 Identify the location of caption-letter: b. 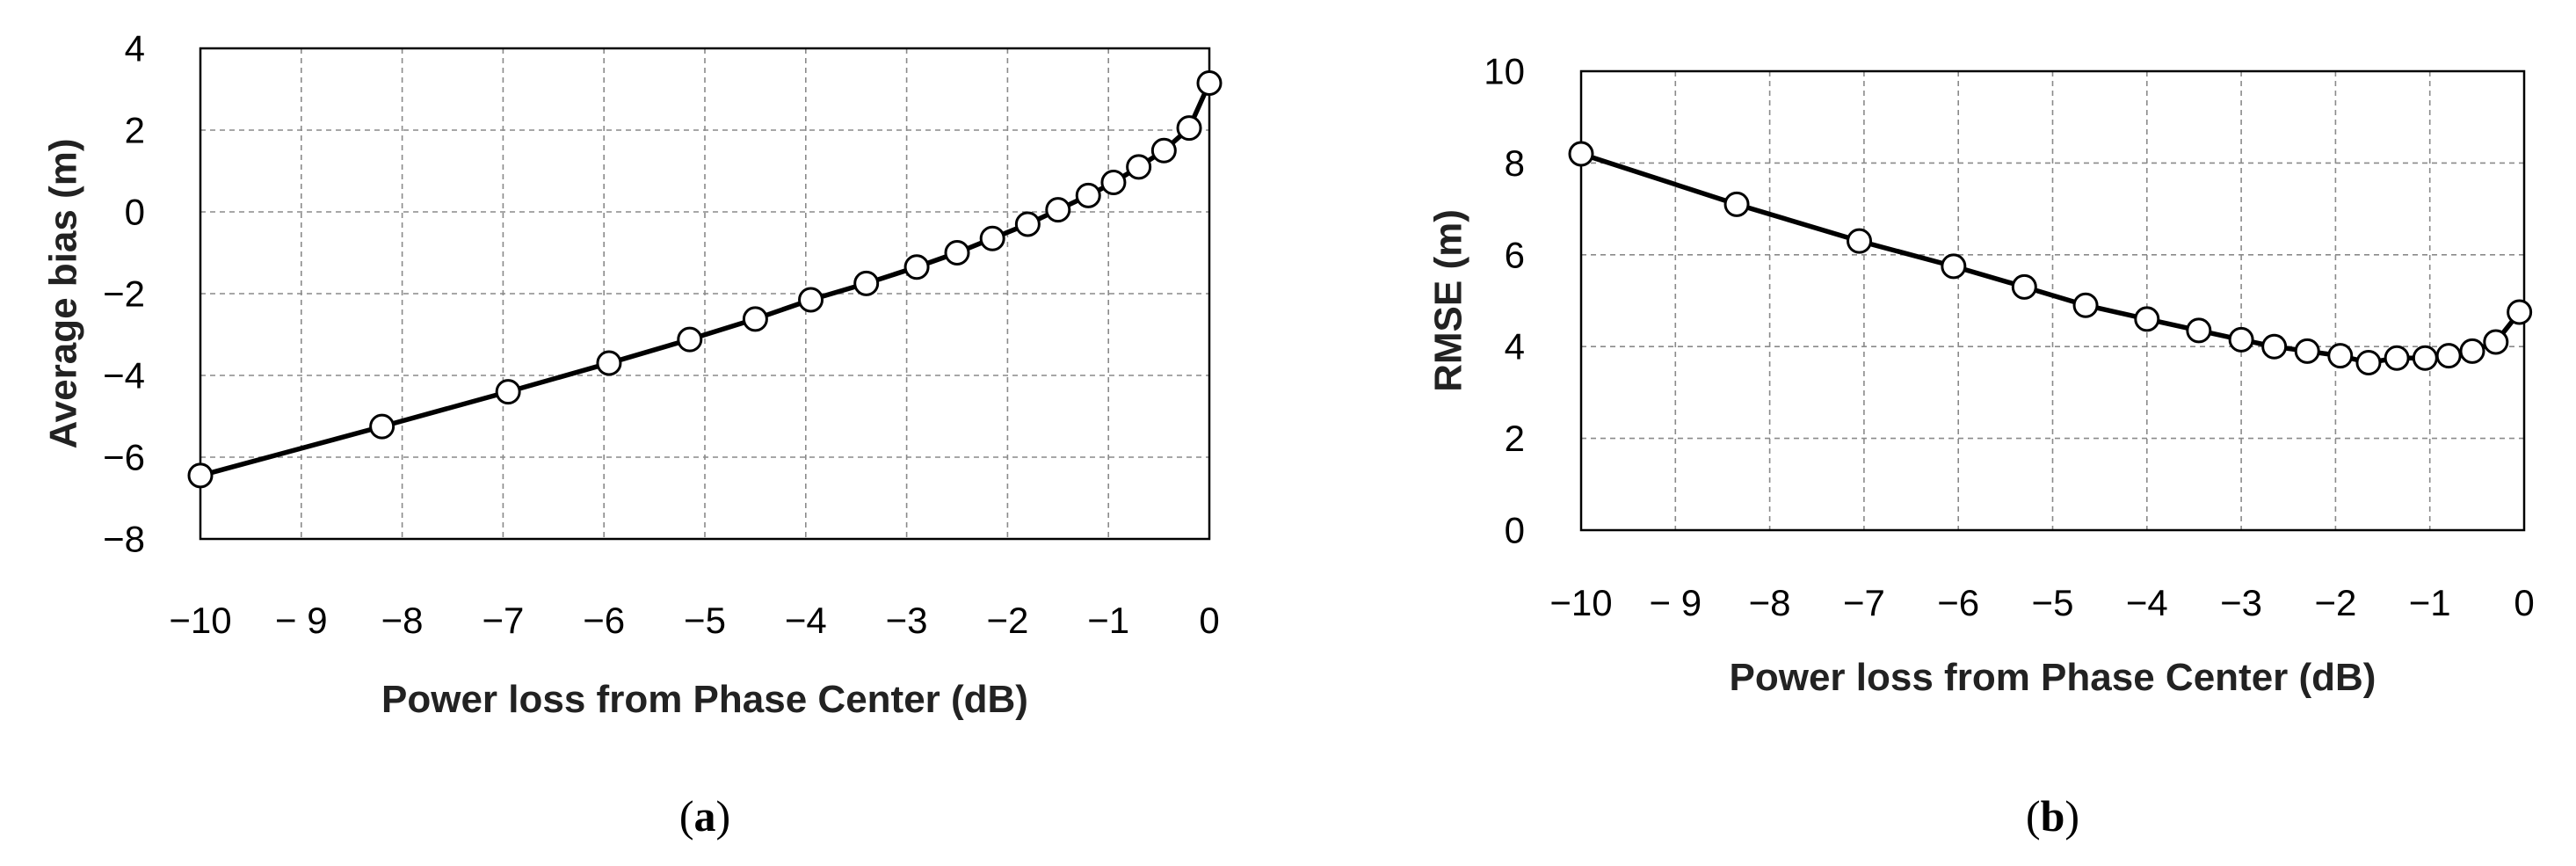
(2053, 816).